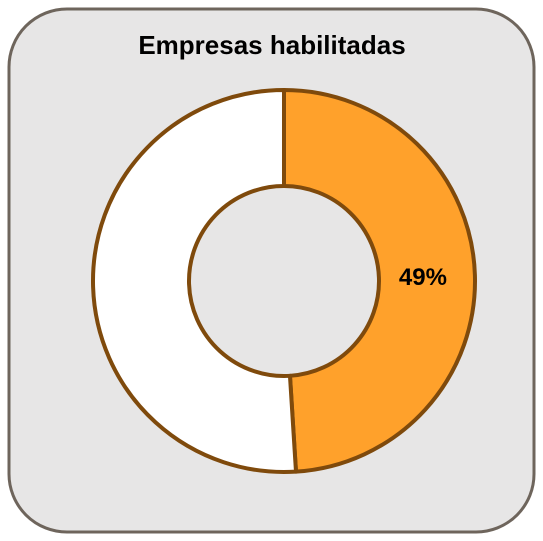 The height and width of the screenshot is (541, 543). Describe the element at coordinates (271, 45) in the screenshot. I see `chart-title: Empresas habilitadas` at that location.